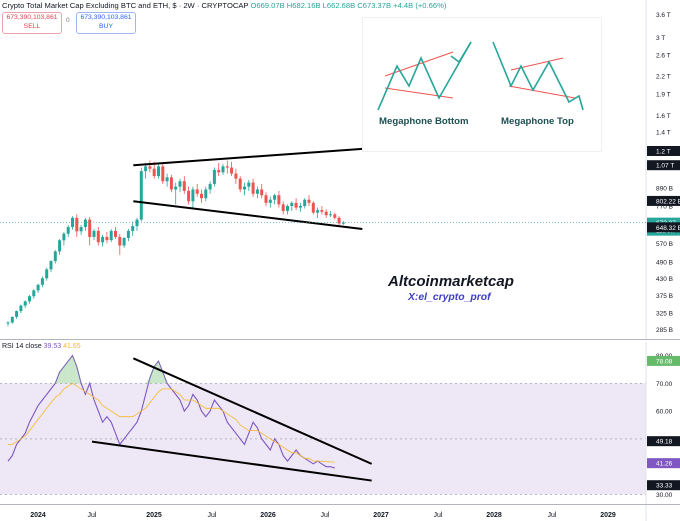 The width and height of the screenshot is (680, 521). I want to click on rsi-header: RSI 14 close 39.53 41.65, so click(41, 346).